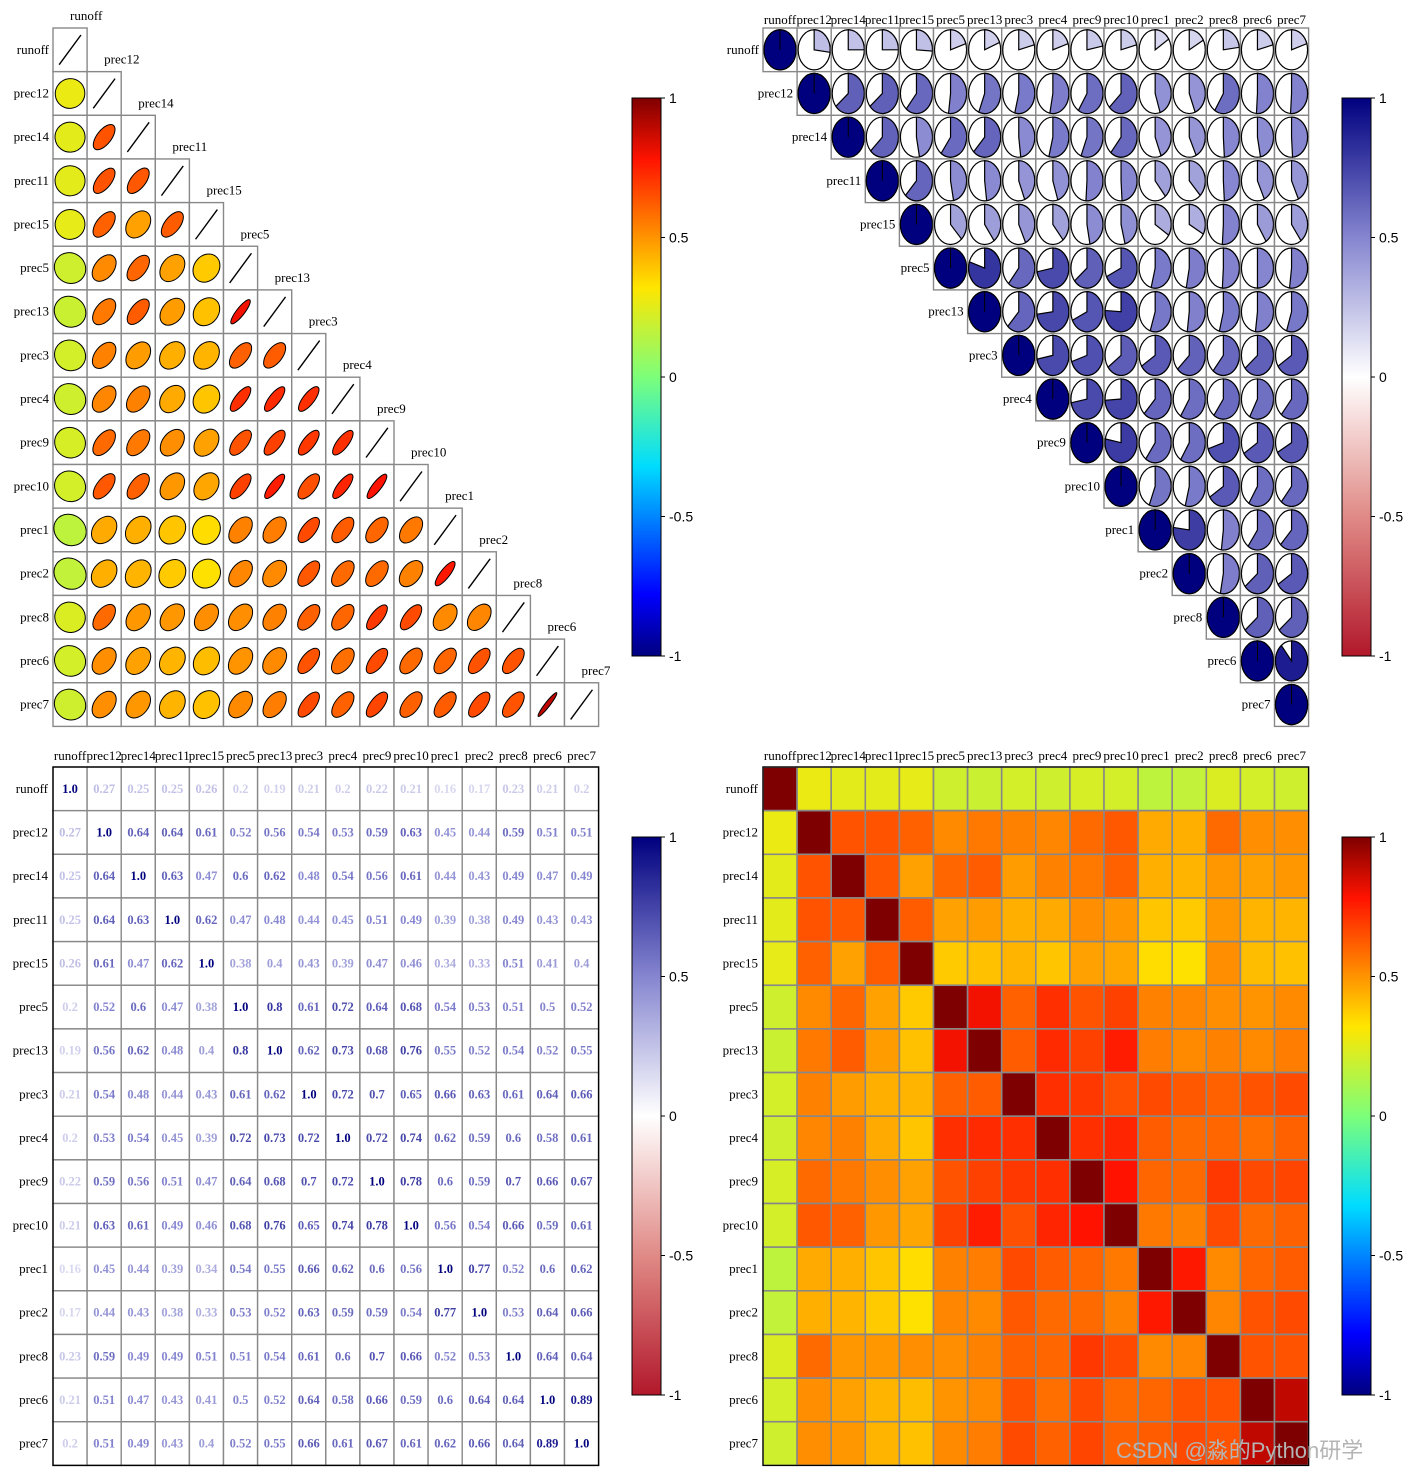 This screenshot has height=1475, width=1414. Describe the element at coordinates (377, 1138) in the screenshot. I see `correlation-value: 0.72` at that location.